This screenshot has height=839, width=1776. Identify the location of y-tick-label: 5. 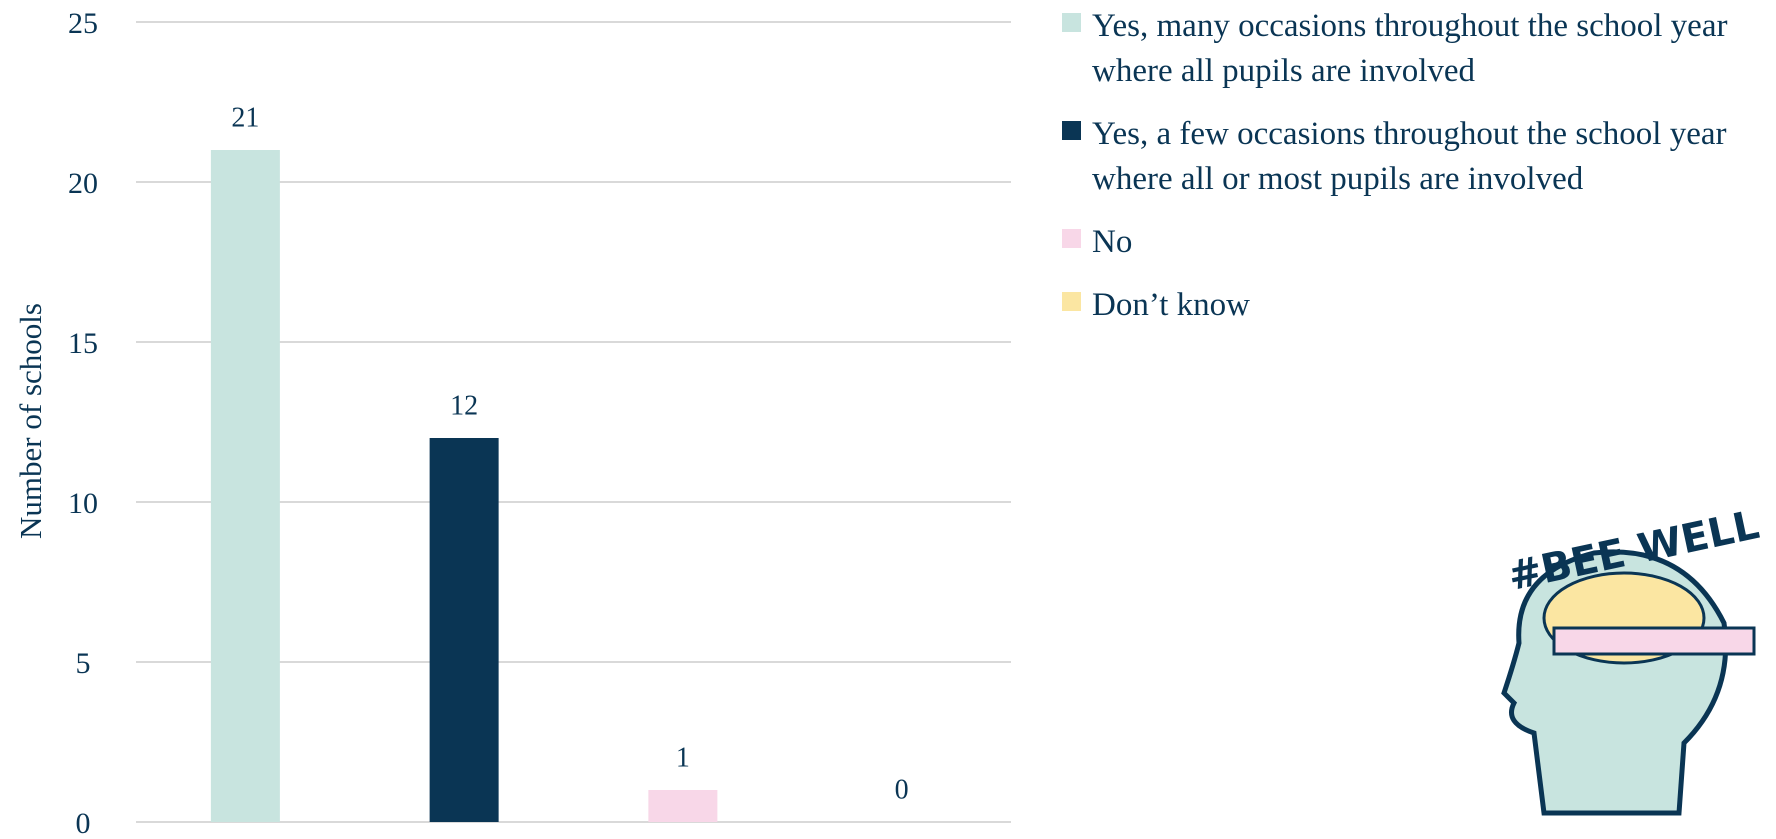
(83, 663).